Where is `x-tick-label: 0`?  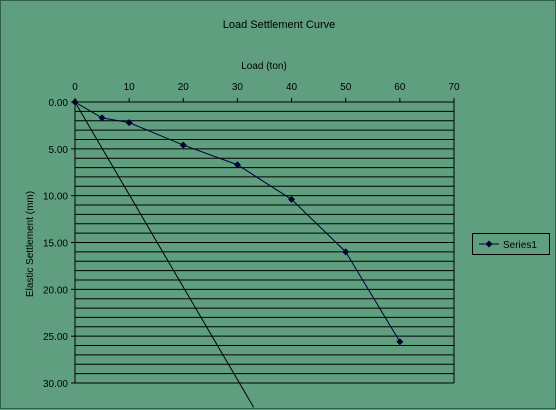
x-tick-label: 0 is located at coordinates (75, 87).